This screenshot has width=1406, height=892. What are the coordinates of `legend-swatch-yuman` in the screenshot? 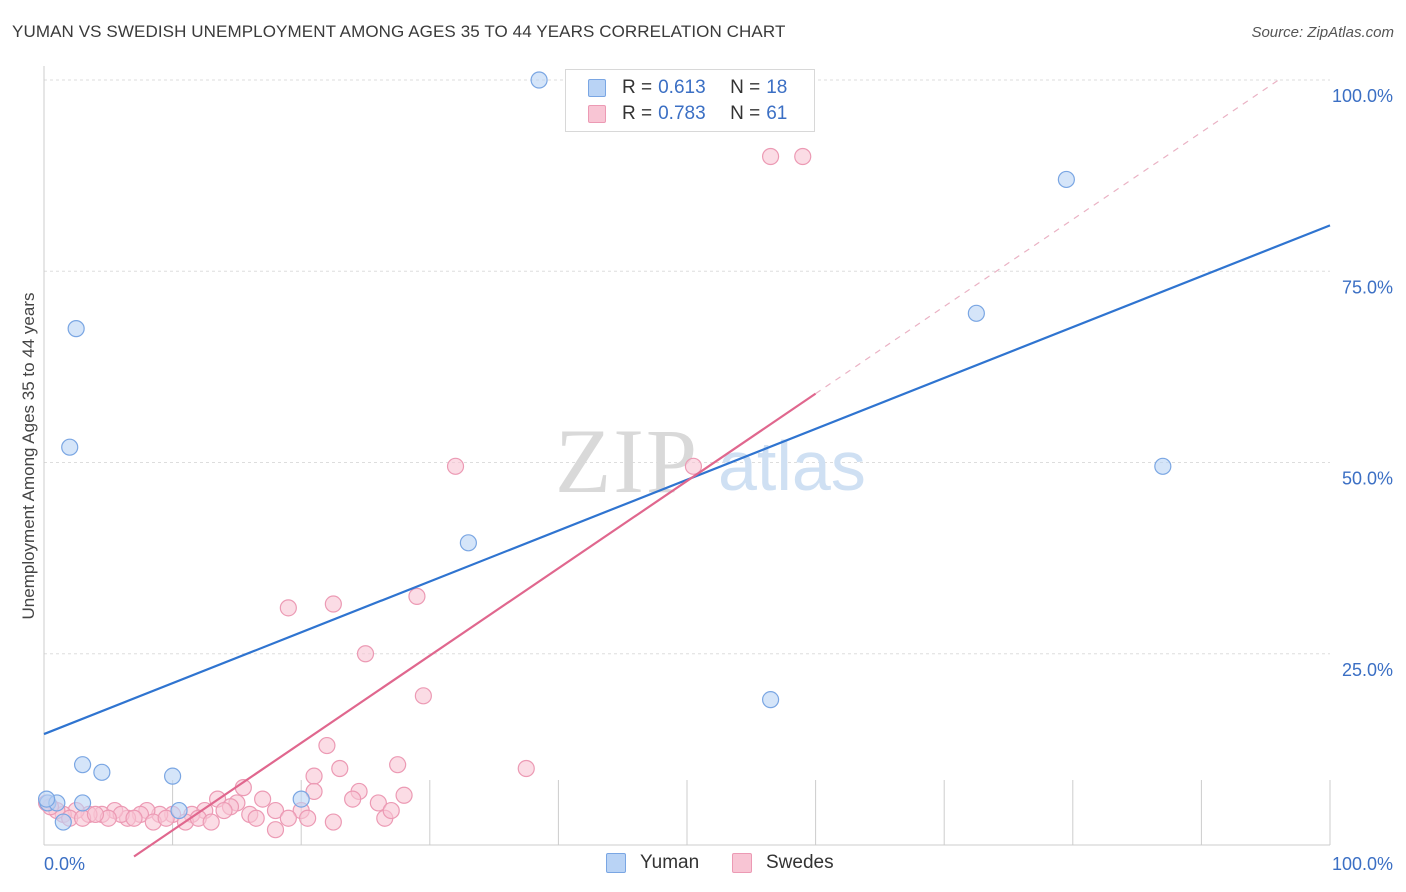 It's located at (597, 88).